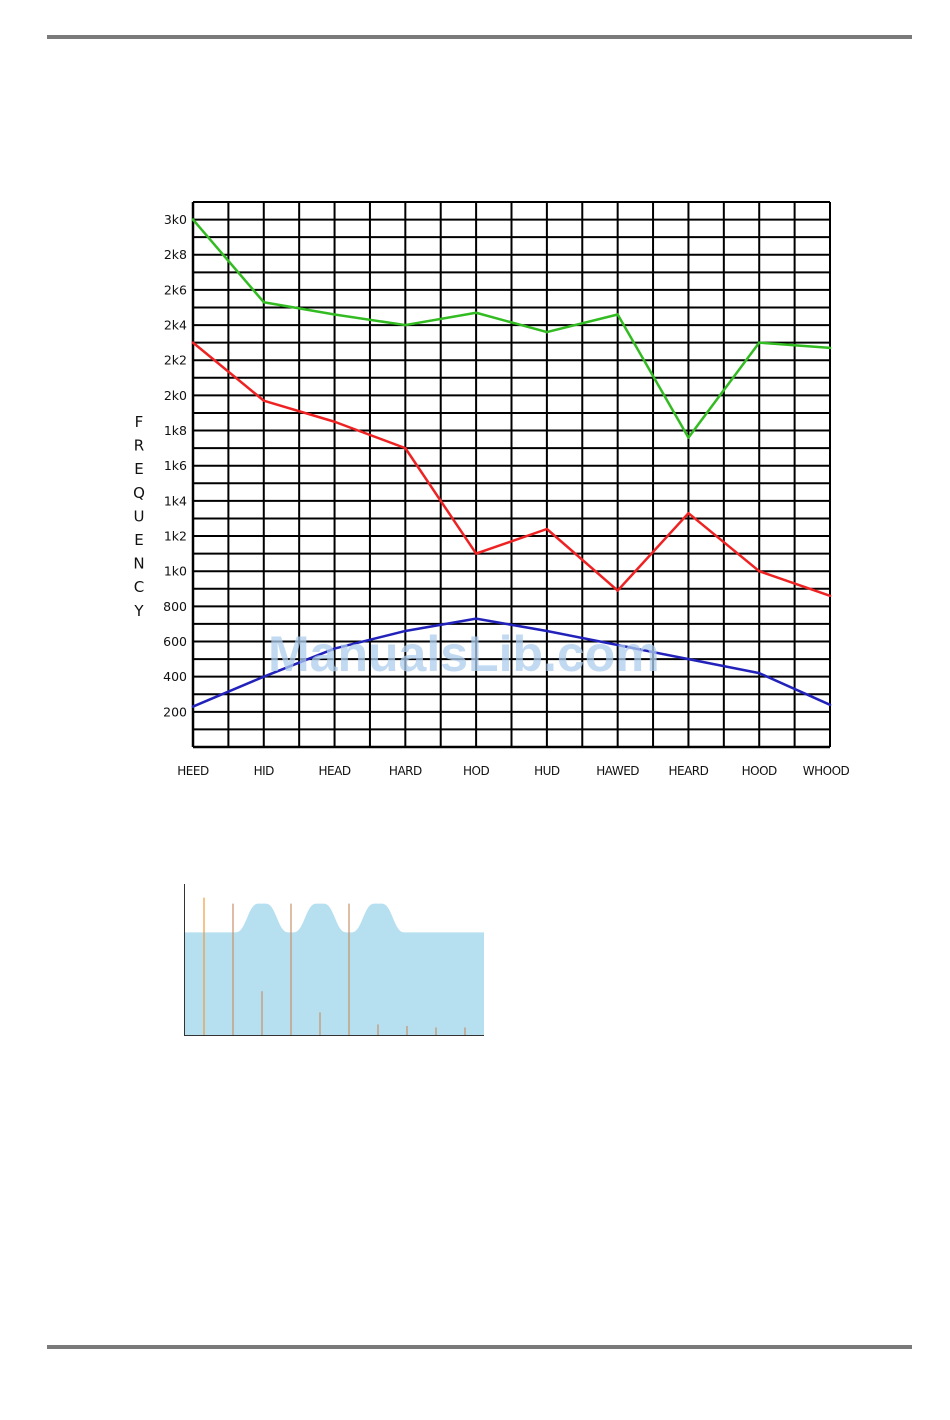 The width and height of the screenshot is (950, 1420). I want to click on y-tick-label: 2k0, so click(175, 395).